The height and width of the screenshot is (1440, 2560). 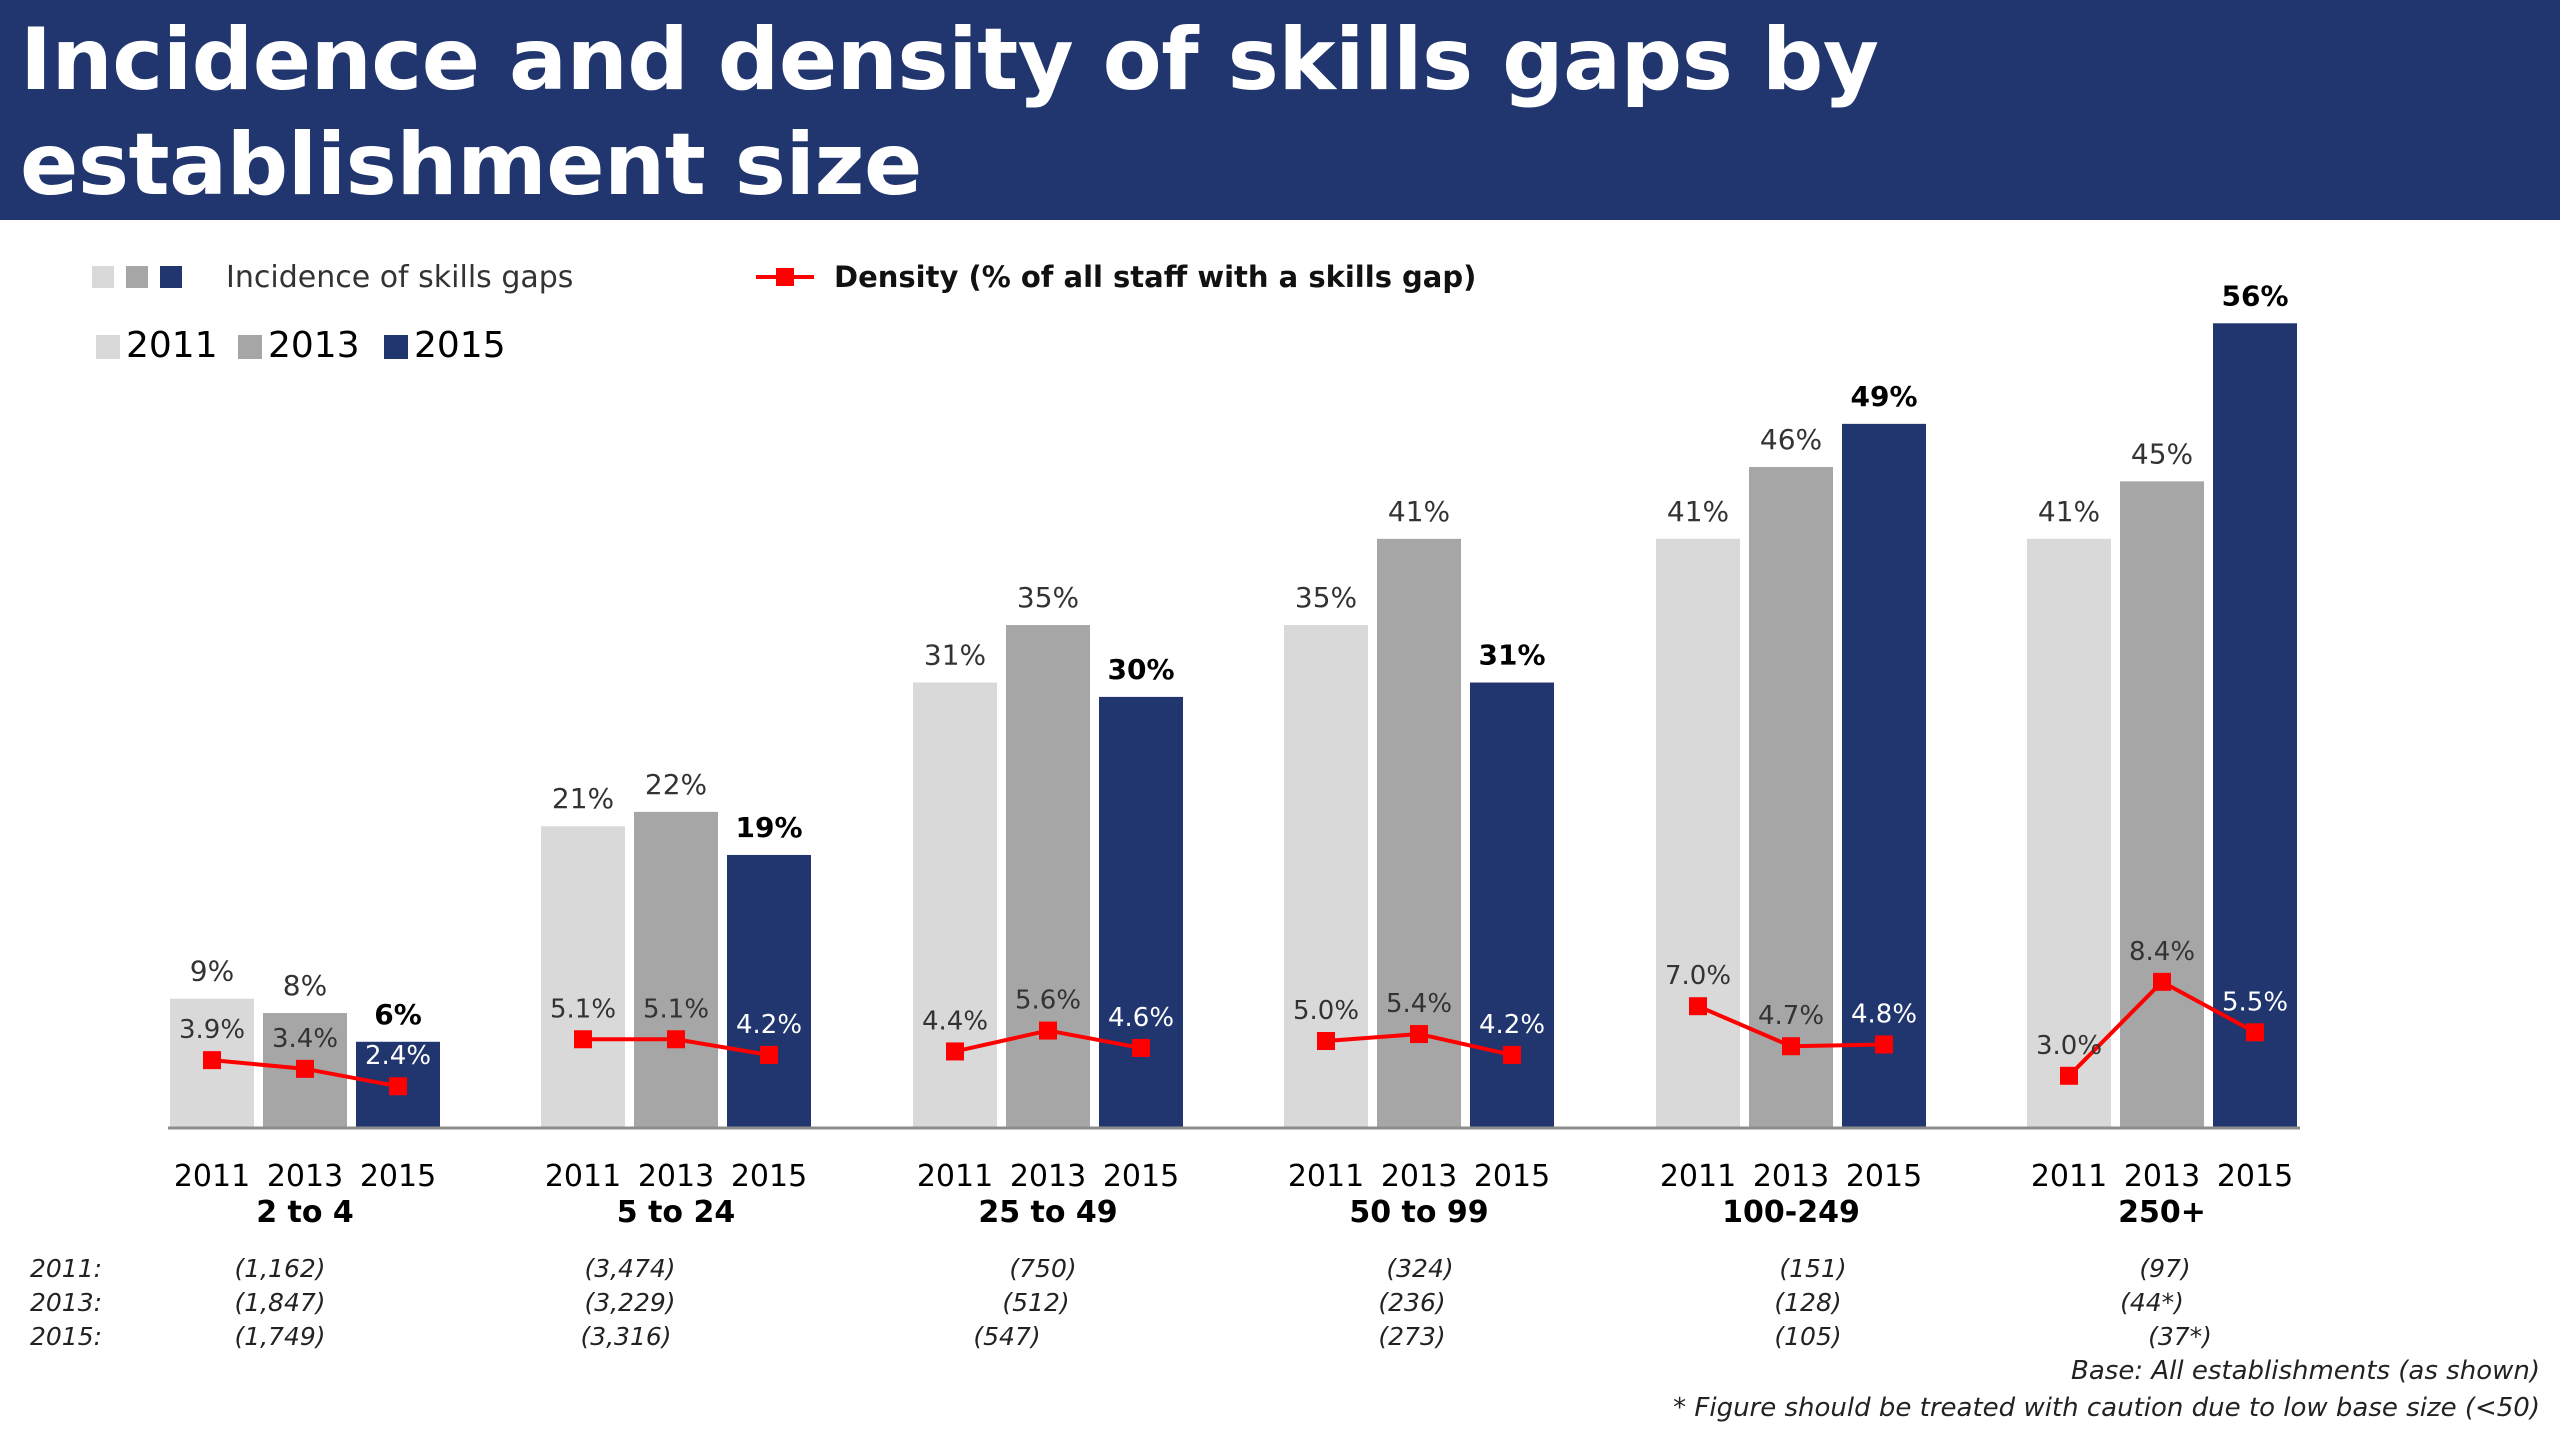 What do you see at coordinates (2162, 1212) in the screenshot?
I see `category-label-250: 250+` at bounding box center [2162, 1212].